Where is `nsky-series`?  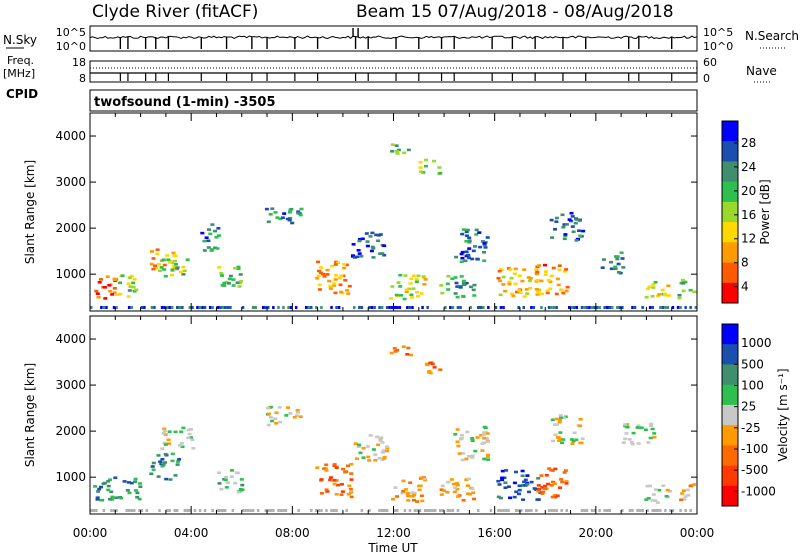 nsky-series is located at coordinates (393, 37).